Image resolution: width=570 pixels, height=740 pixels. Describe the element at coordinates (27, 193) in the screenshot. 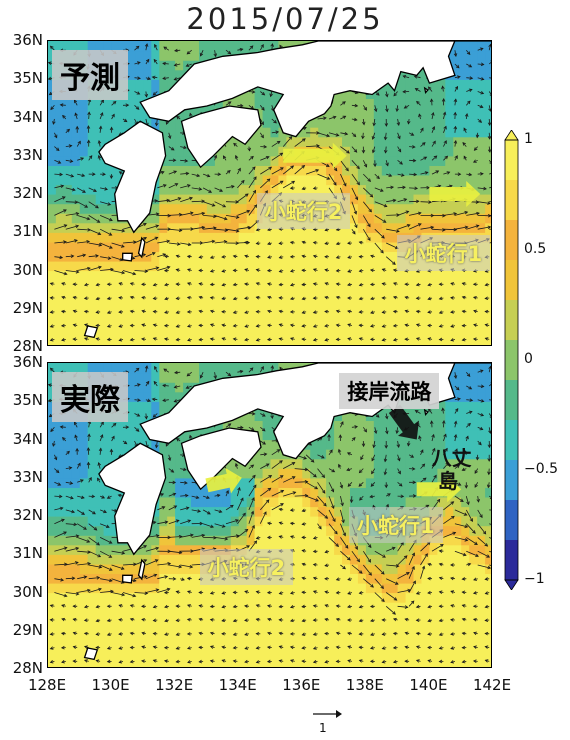

I see `y-tick-top-4: 32N` at that location.